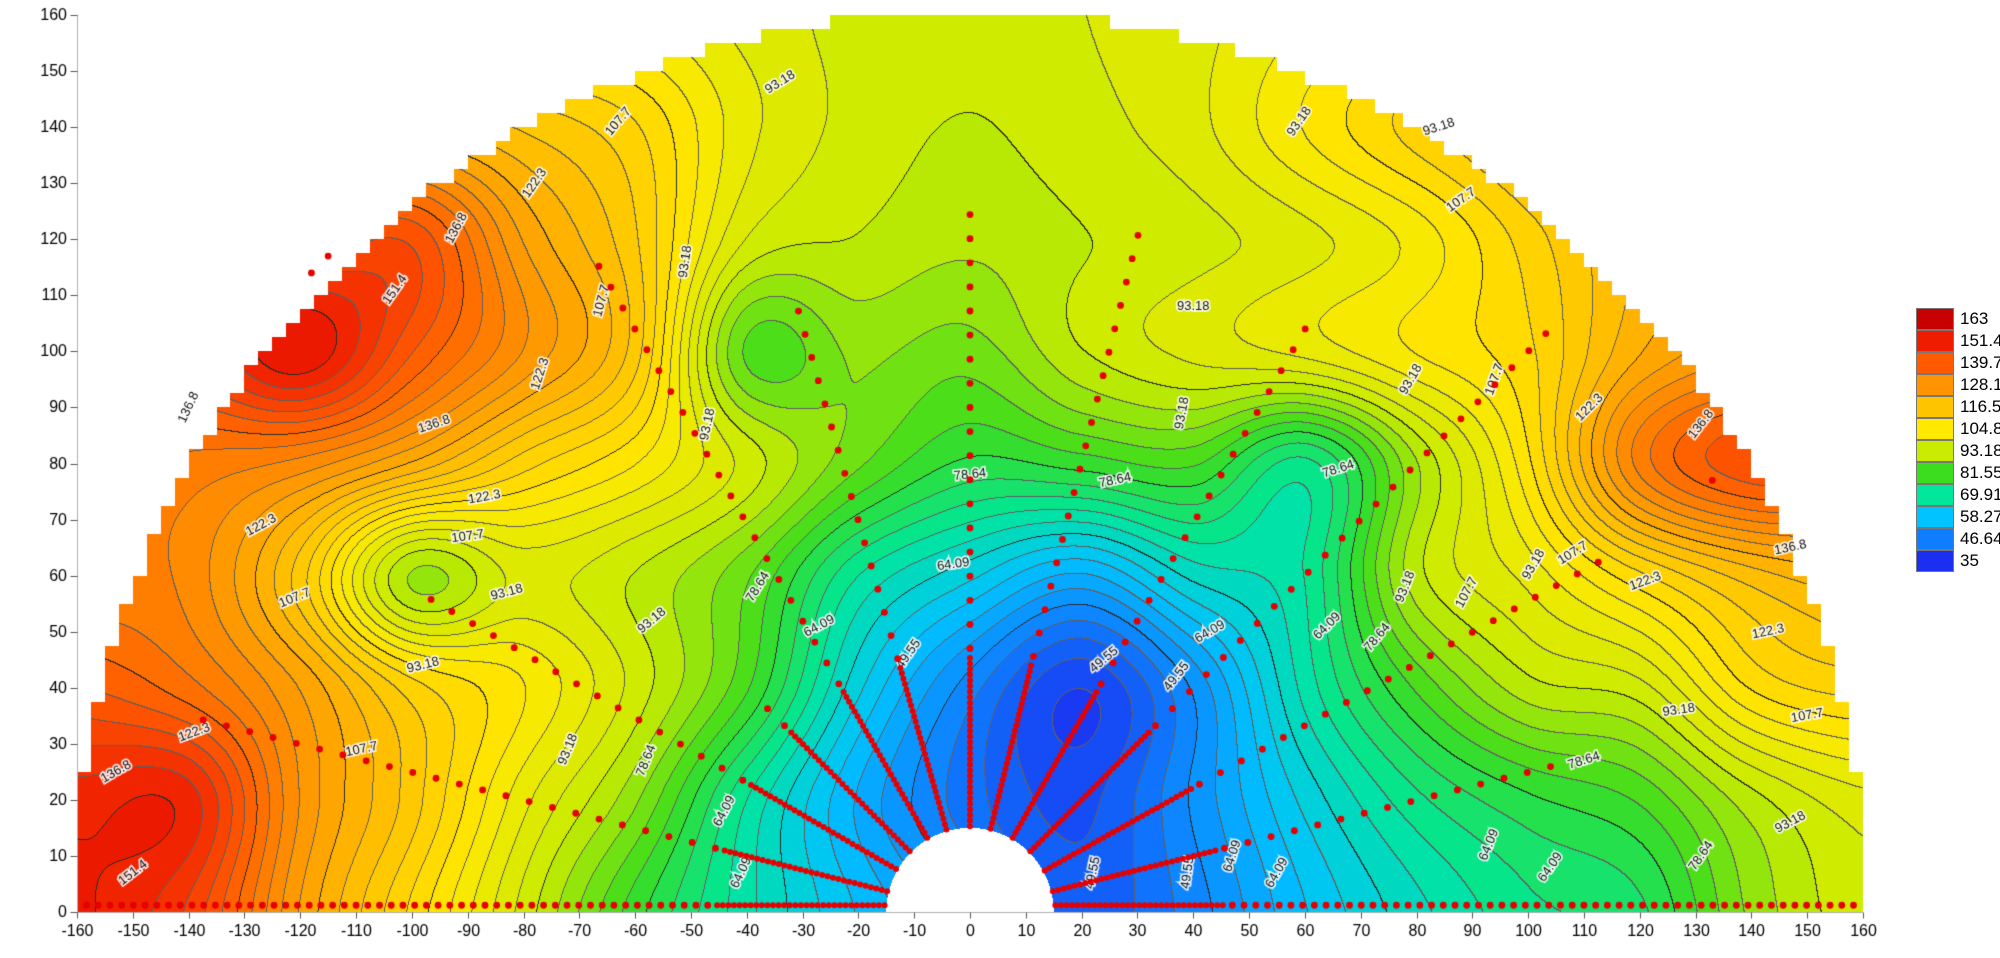  Describe the element at coordinates (1969, 560) in the screenshot. I see `colorbar-label: 35` at that location.